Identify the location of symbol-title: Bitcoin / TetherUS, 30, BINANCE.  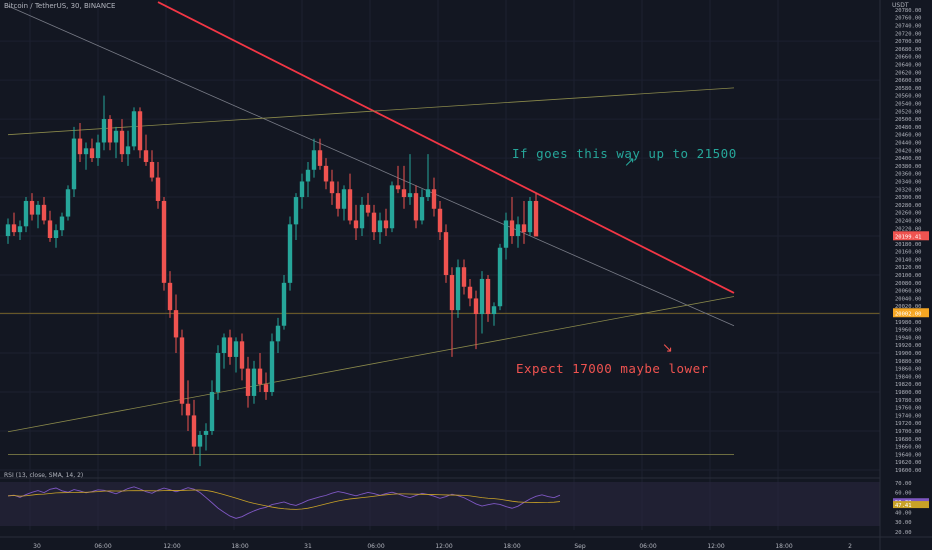
(60, 6).